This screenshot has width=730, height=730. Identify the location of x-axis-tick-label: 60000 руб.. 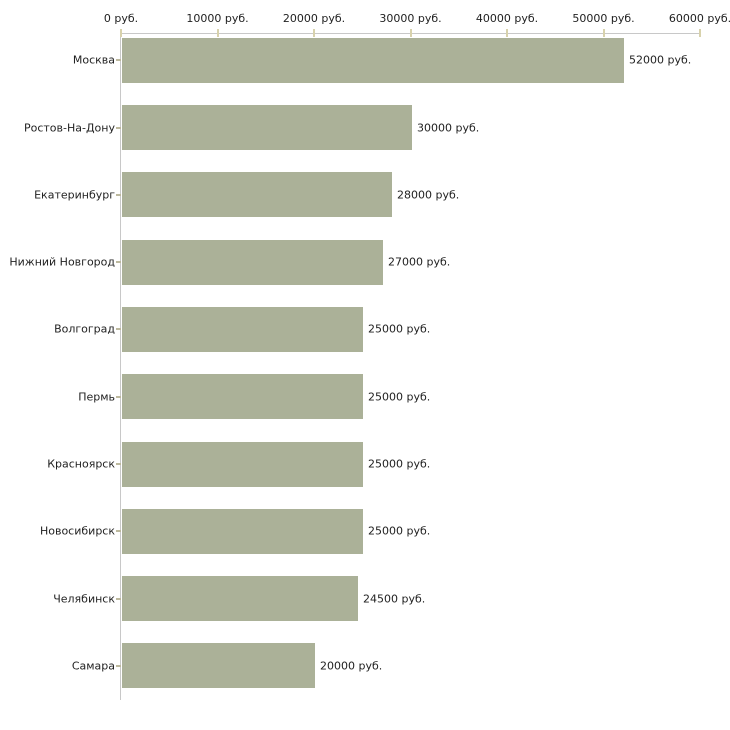
(699, 18).